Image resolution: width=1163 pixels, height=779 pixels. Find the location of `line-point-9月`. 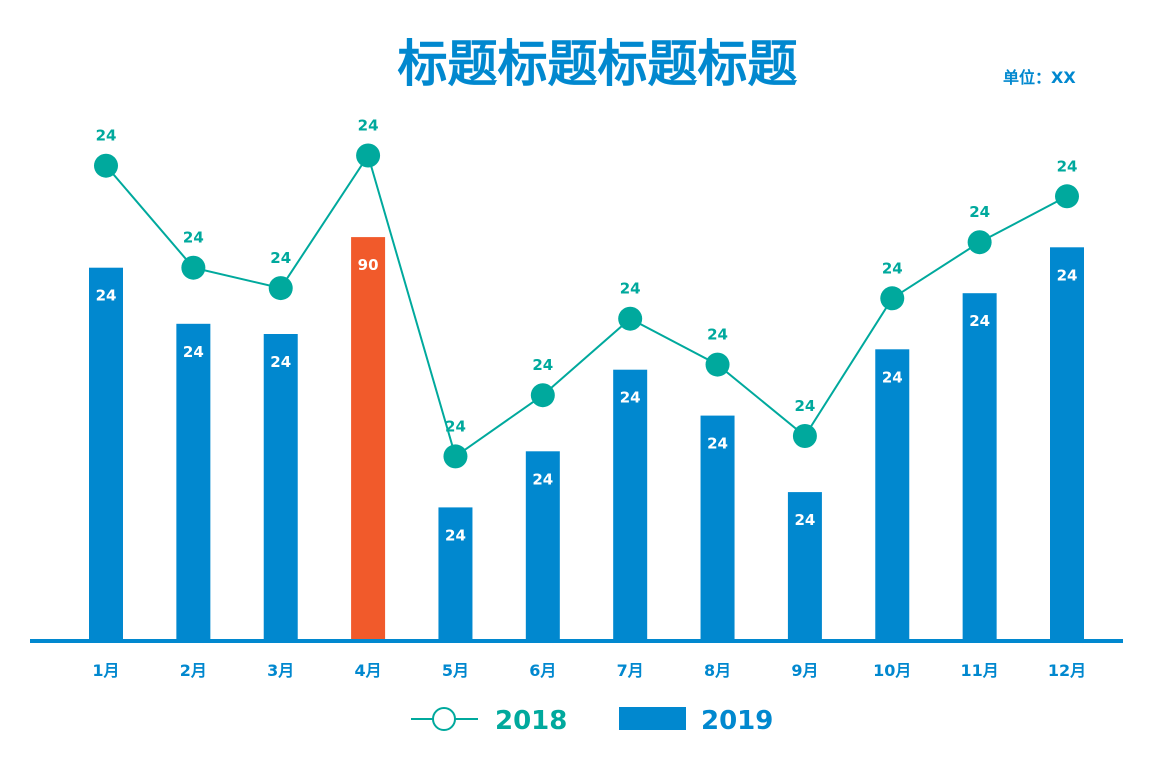

line-point-9月 is located at coordinates (804, 436).